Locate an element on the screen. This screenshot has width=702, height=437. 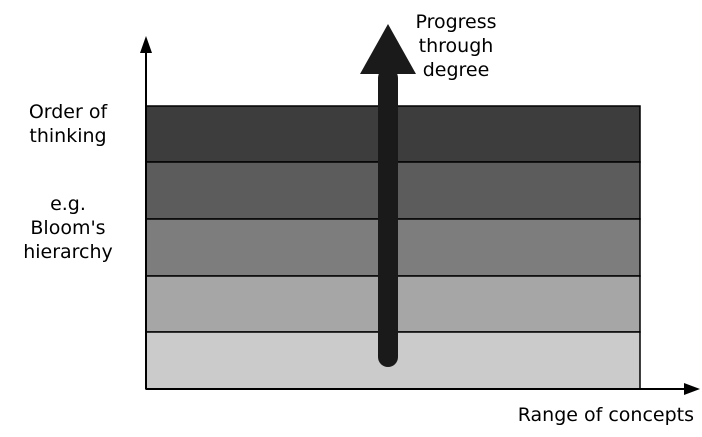
y-axis-title: Order of thinking is located at coordinates (68, 124).